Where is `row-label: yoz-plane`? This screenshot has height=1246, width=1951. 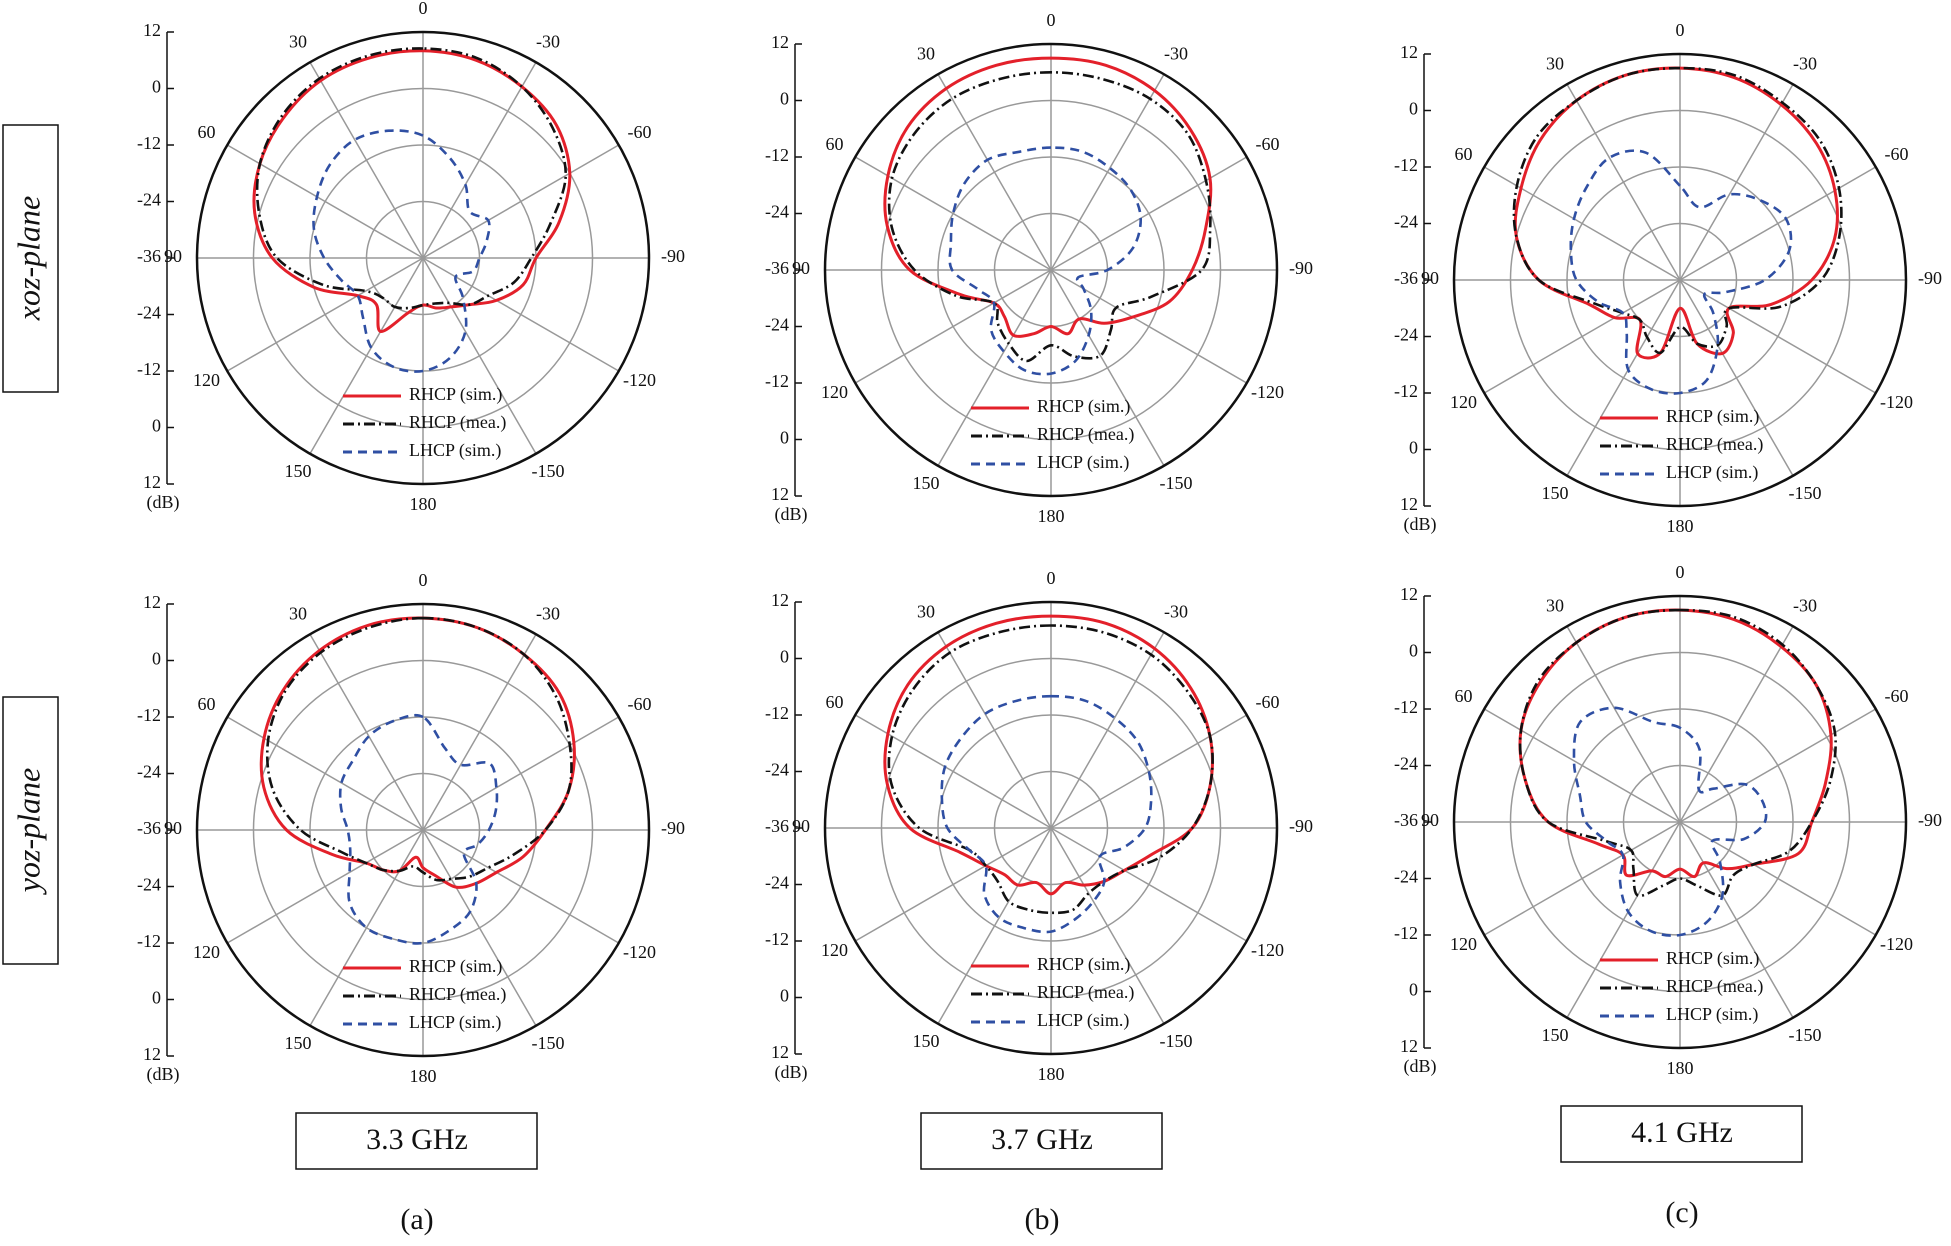
row-label: yoz-plane is located at coordinates (28, 831).